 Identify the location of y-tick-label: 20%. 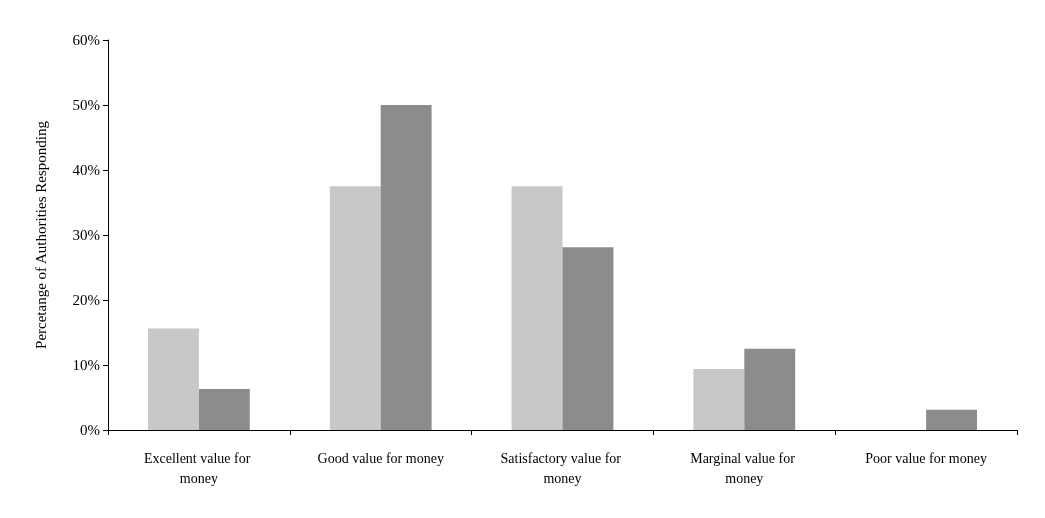
(86, 300).